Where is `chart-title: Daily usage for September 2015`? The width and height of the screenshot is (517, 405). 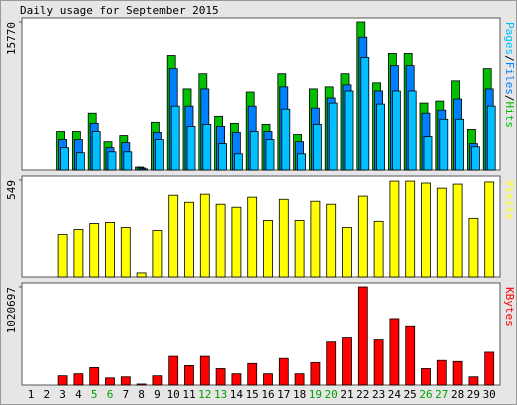 chart-title: Daily usage for September 2015 is located at coordinates (119, 10).